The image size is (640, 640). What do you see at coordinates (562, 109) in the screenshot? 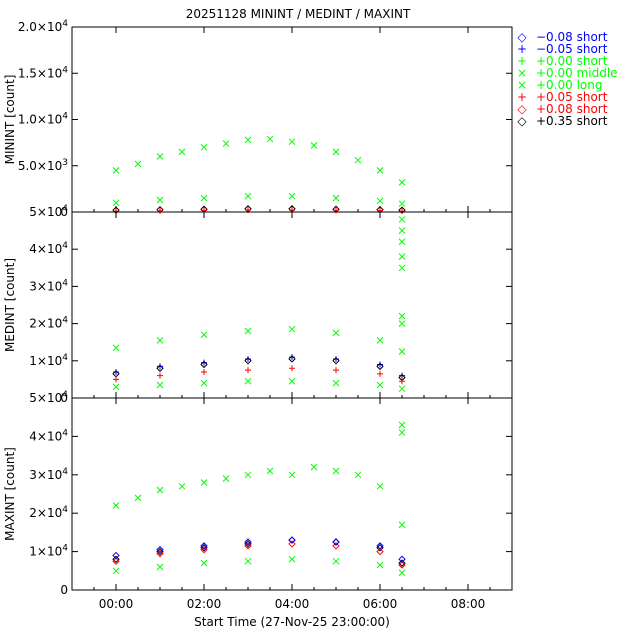
I see `legend-entry: ◇ +0.08 short` at bounding box center [562, 109].